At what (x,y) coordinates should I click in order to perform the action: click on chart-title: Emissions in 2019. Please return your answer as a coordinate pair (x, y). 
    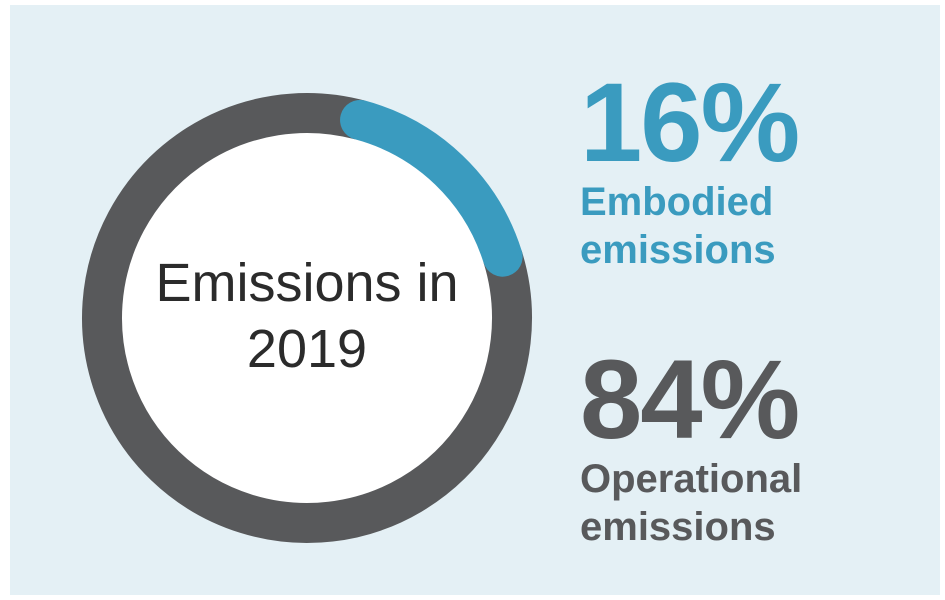
    Looking at the image, I should click on (307, 316).